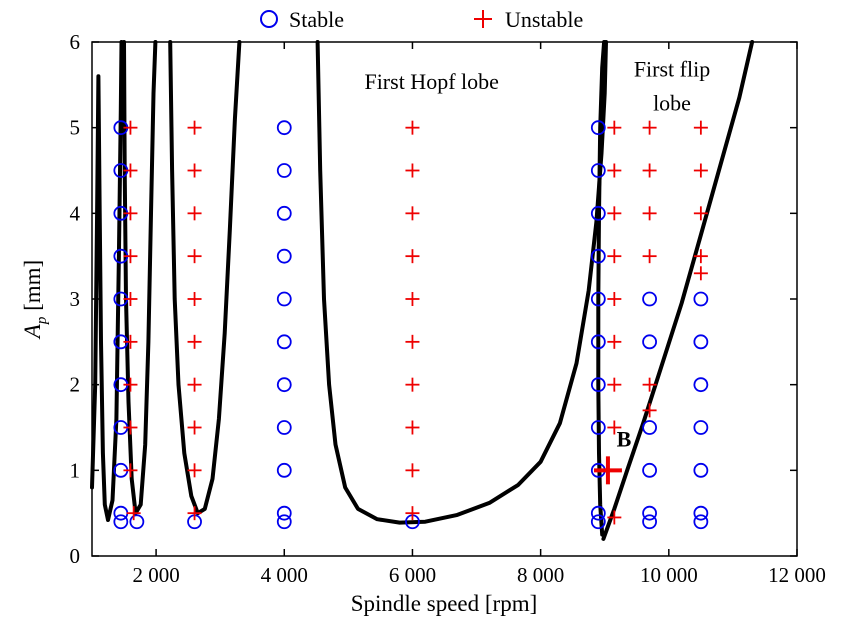  What do you see at coordinates (624, 438) in the screenshot?
I see `point-b-label: B` at bounding box center [624, 438].